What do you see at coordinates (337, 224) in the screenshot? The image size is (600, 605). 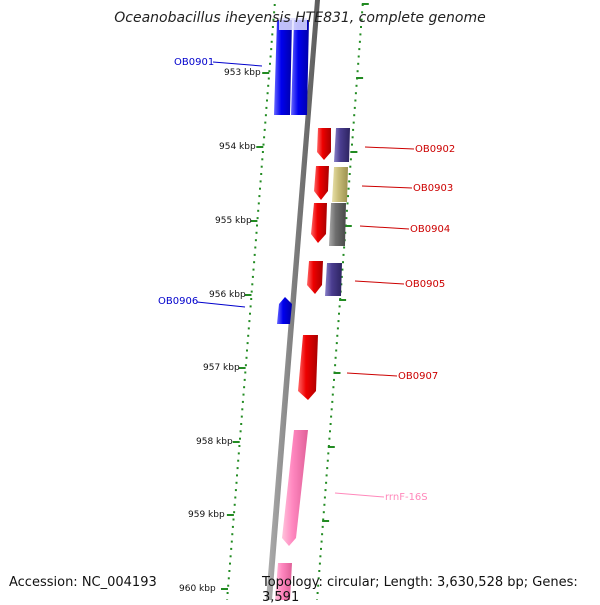 I see `gene-OB0904-domain` at bounding box center [337, 224].